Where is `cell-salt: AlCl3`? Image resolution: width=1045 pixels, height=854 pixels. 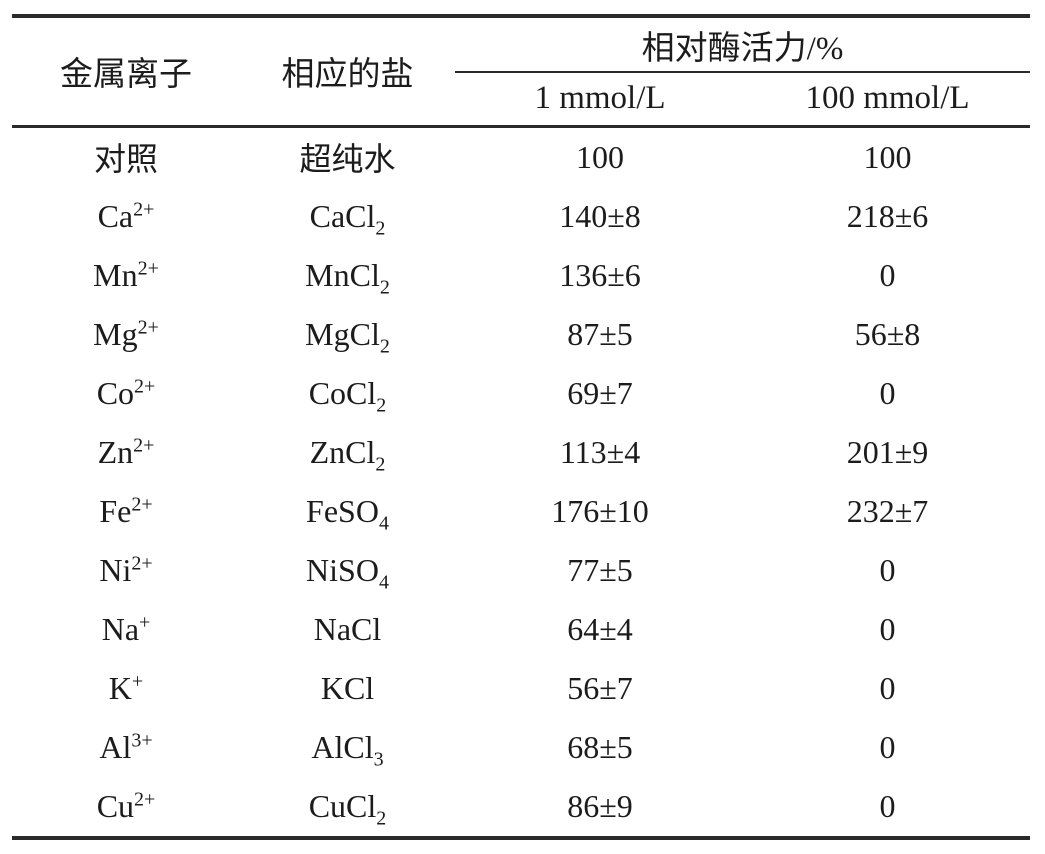 cell-salt: AlCl3 is located at coordinates (347, 747).